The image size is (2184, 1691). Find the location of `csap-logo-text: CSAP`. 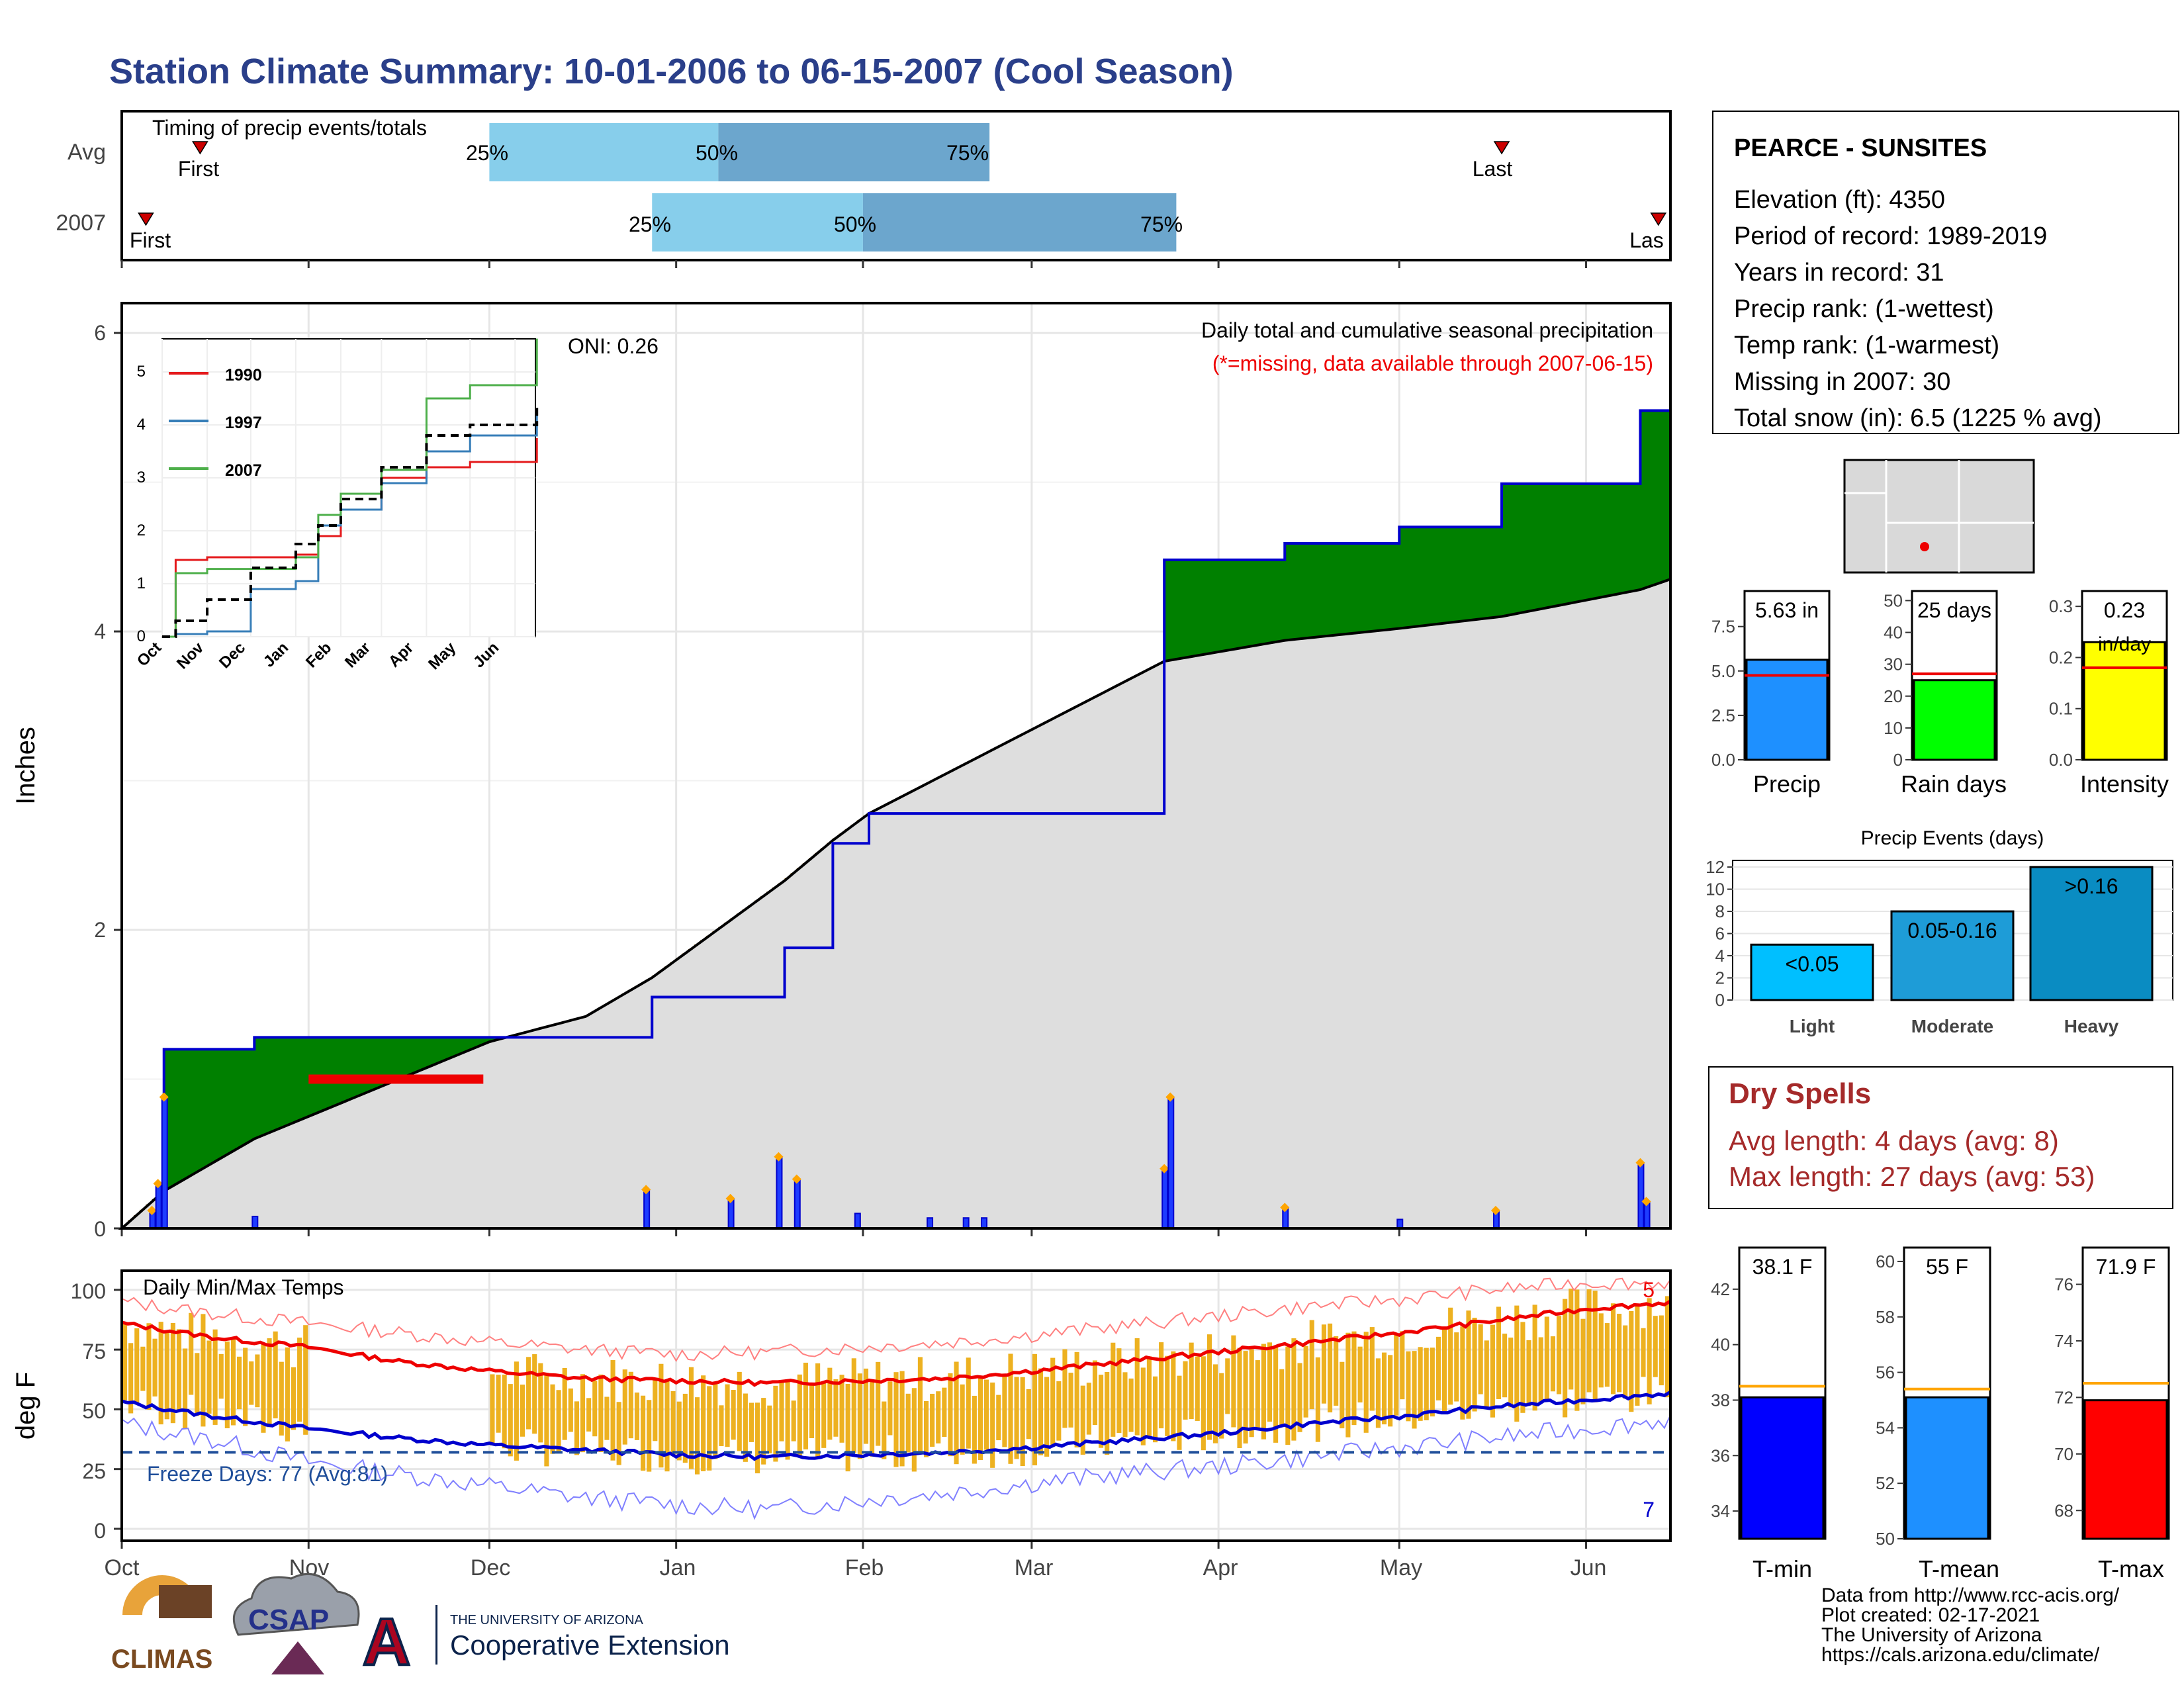

csap-logo-text: CSAP is located at coordinates (288, 1620).